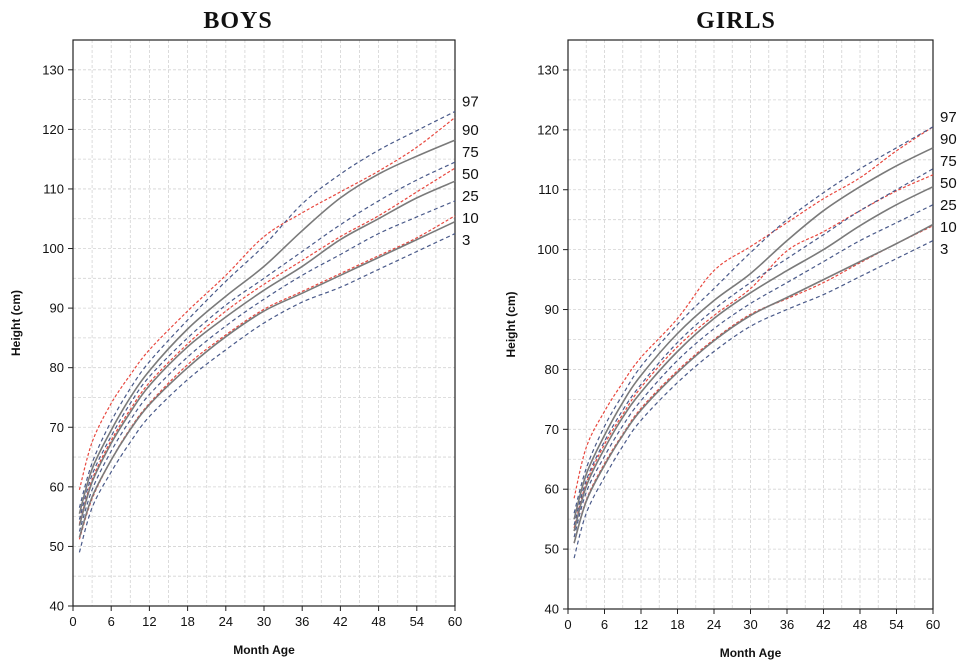 This screenshot has width=965, height=660. I want to click on boys-x-tick-label: 48, so click(378, 621).